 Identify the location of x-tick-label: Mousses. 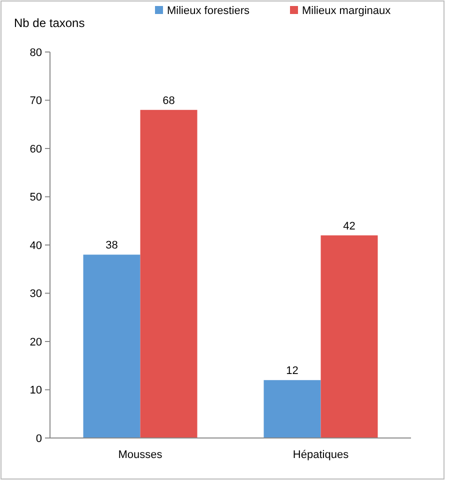
(140, 455).